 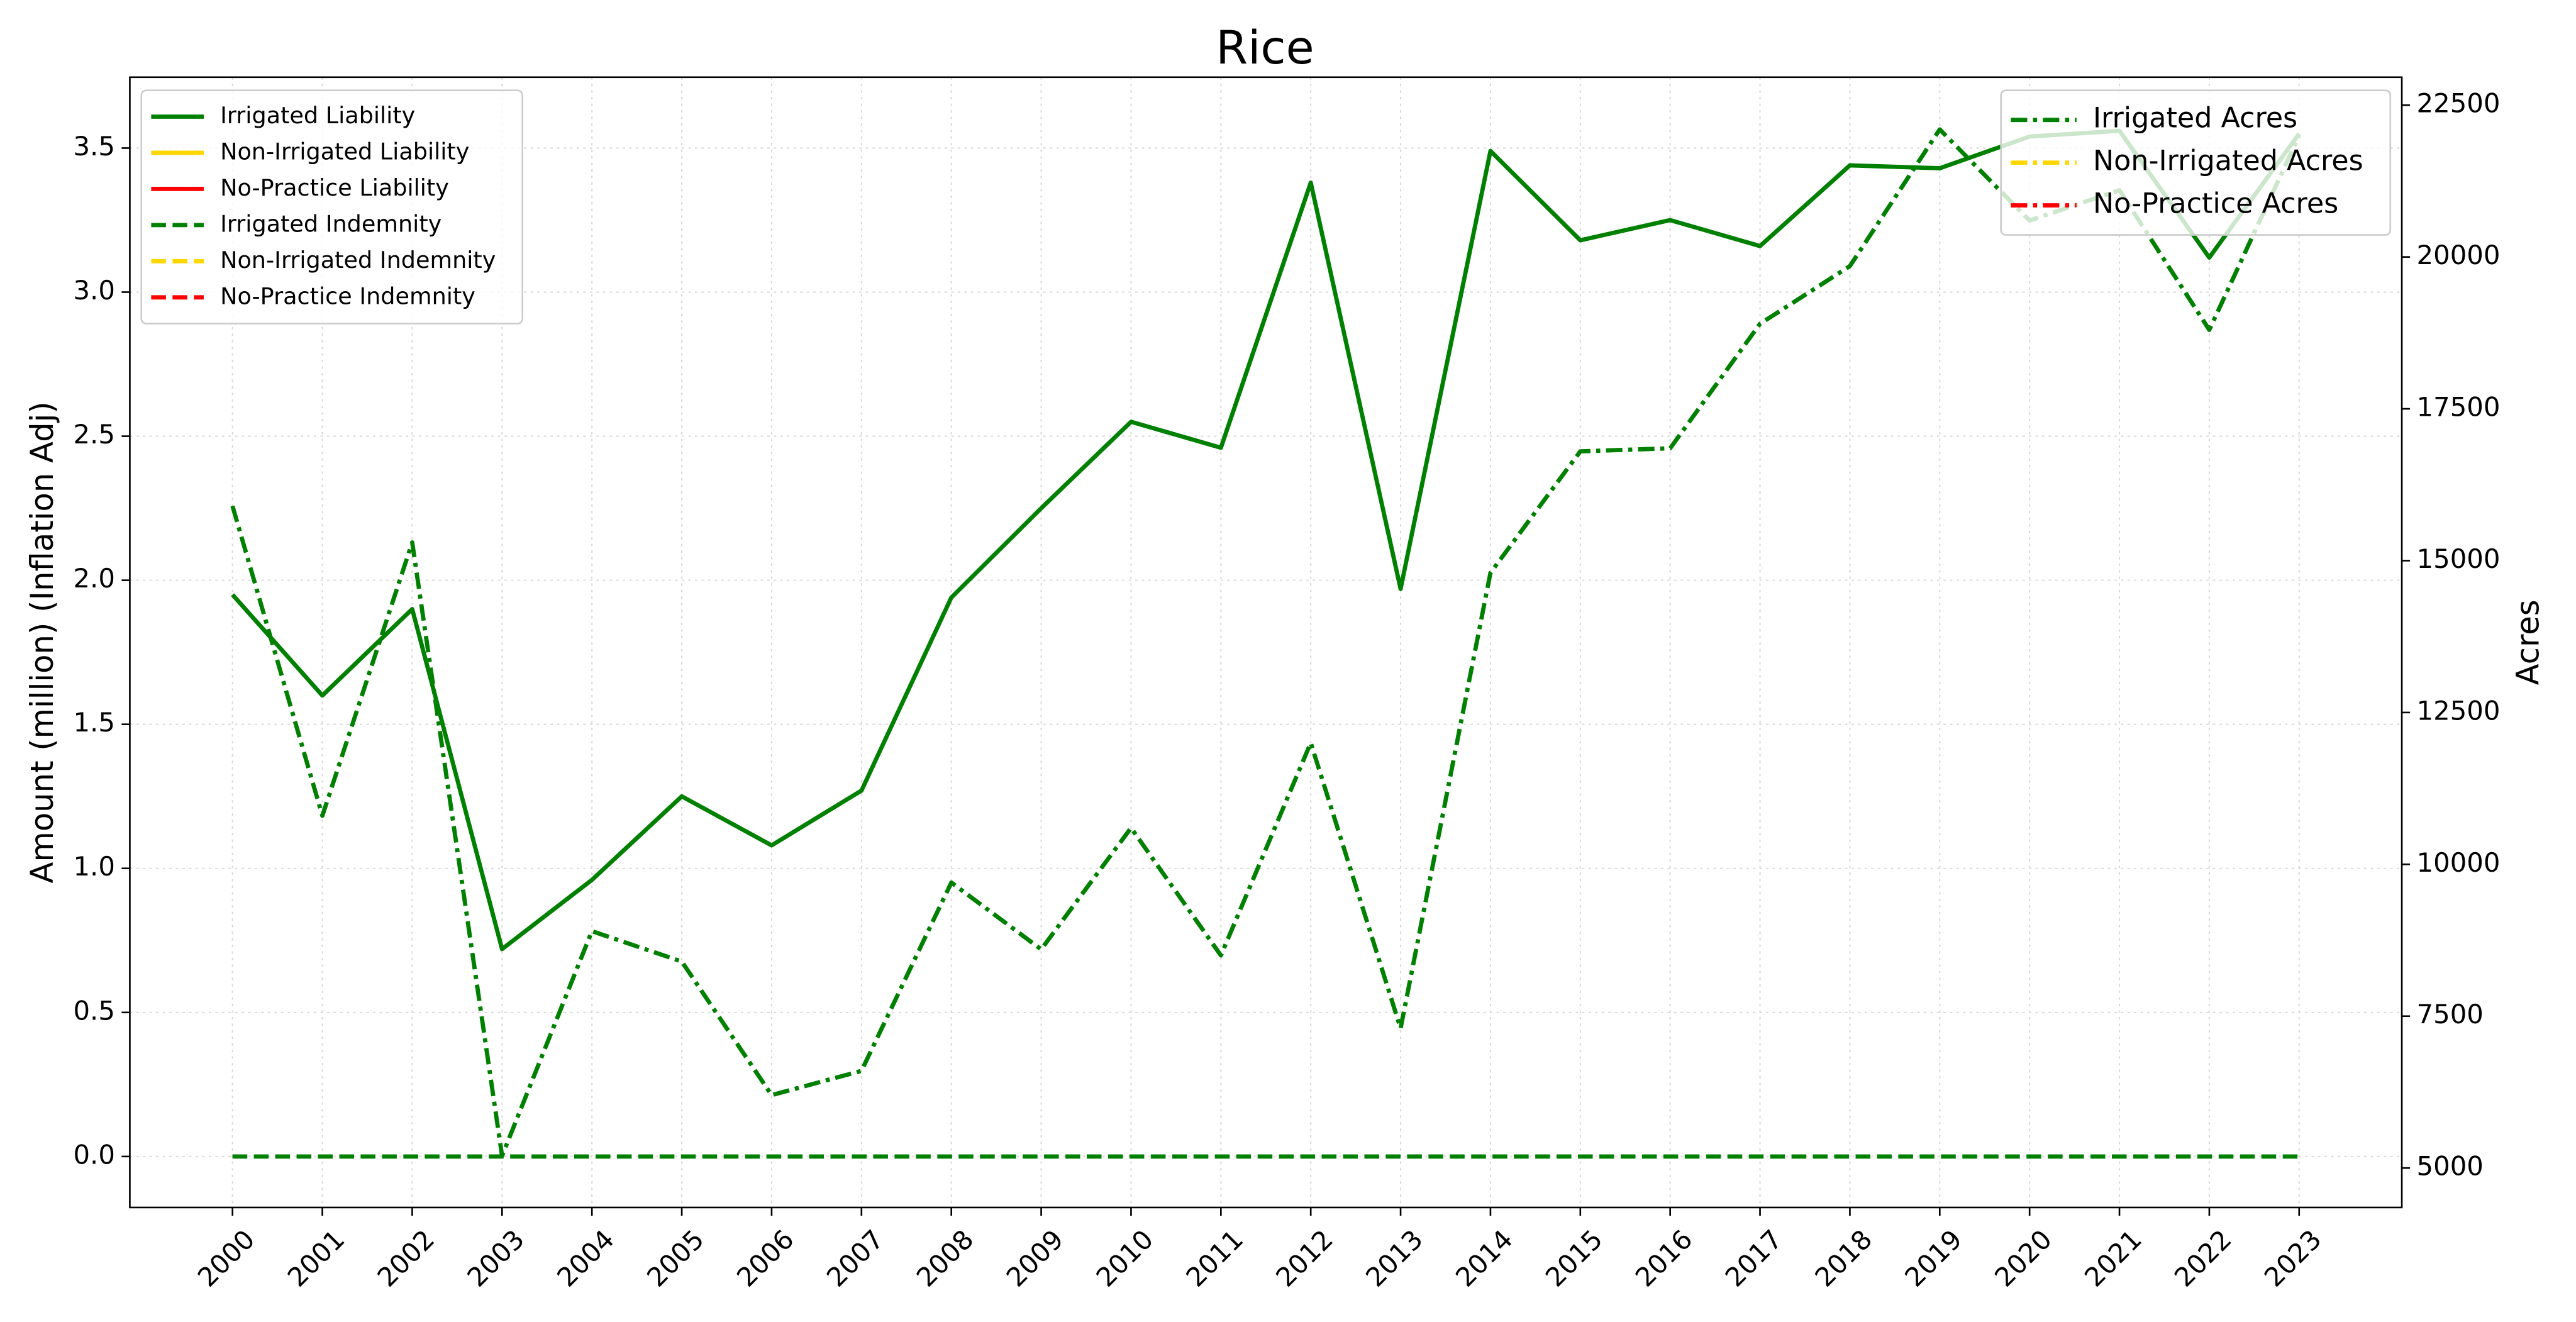 What do you see at coordinates (2215, 204) in the screenshot?
I see `legend-label: No-Practice Acres` at bounding box center [2215, 204].